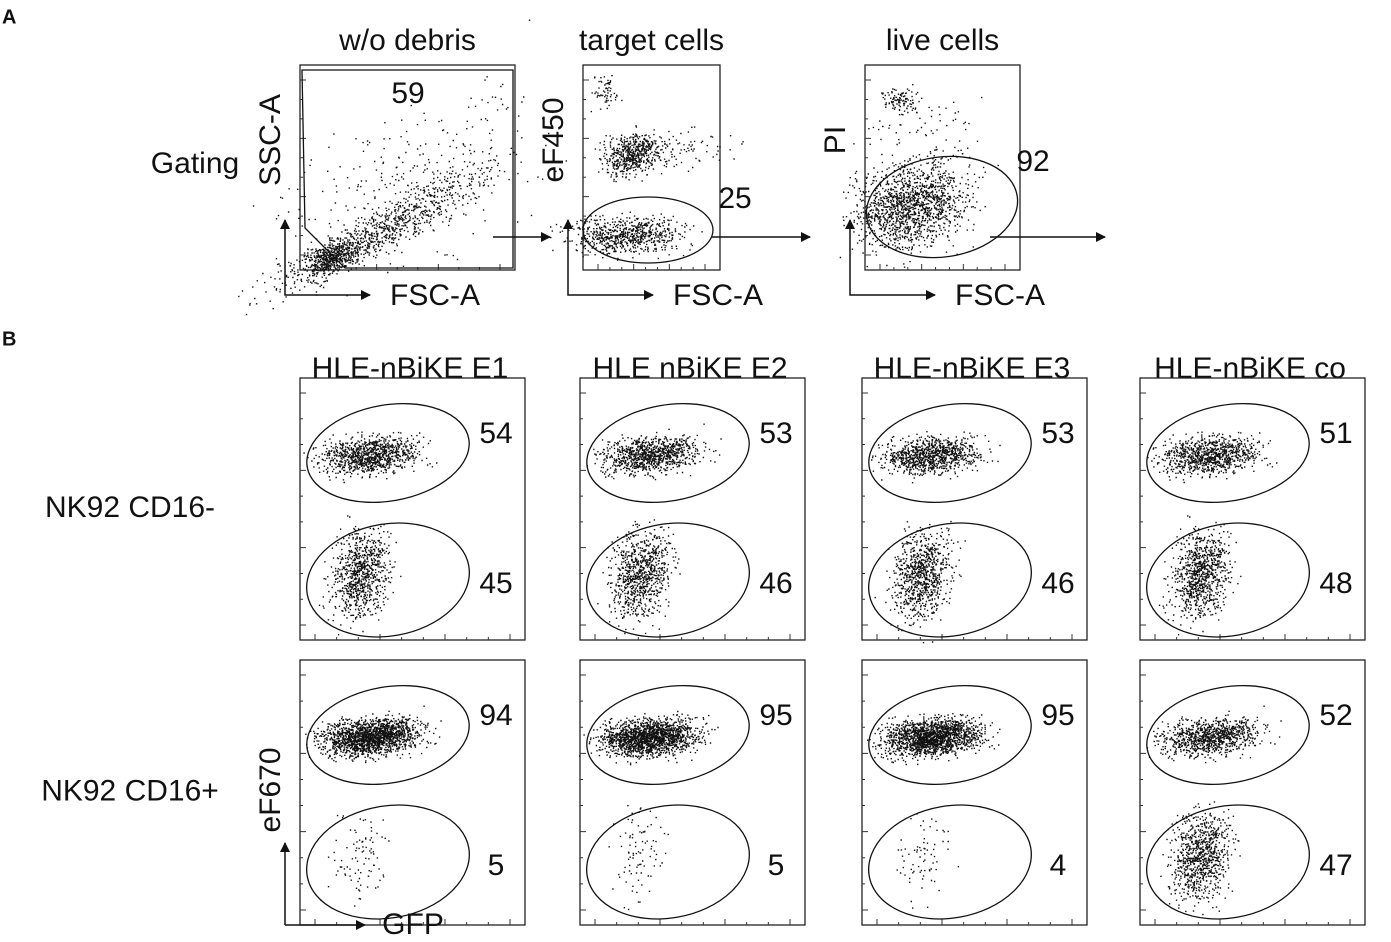  Describe the element at coordinates (9, 339) in the screenshot. I see `panel-label: B` at that location.